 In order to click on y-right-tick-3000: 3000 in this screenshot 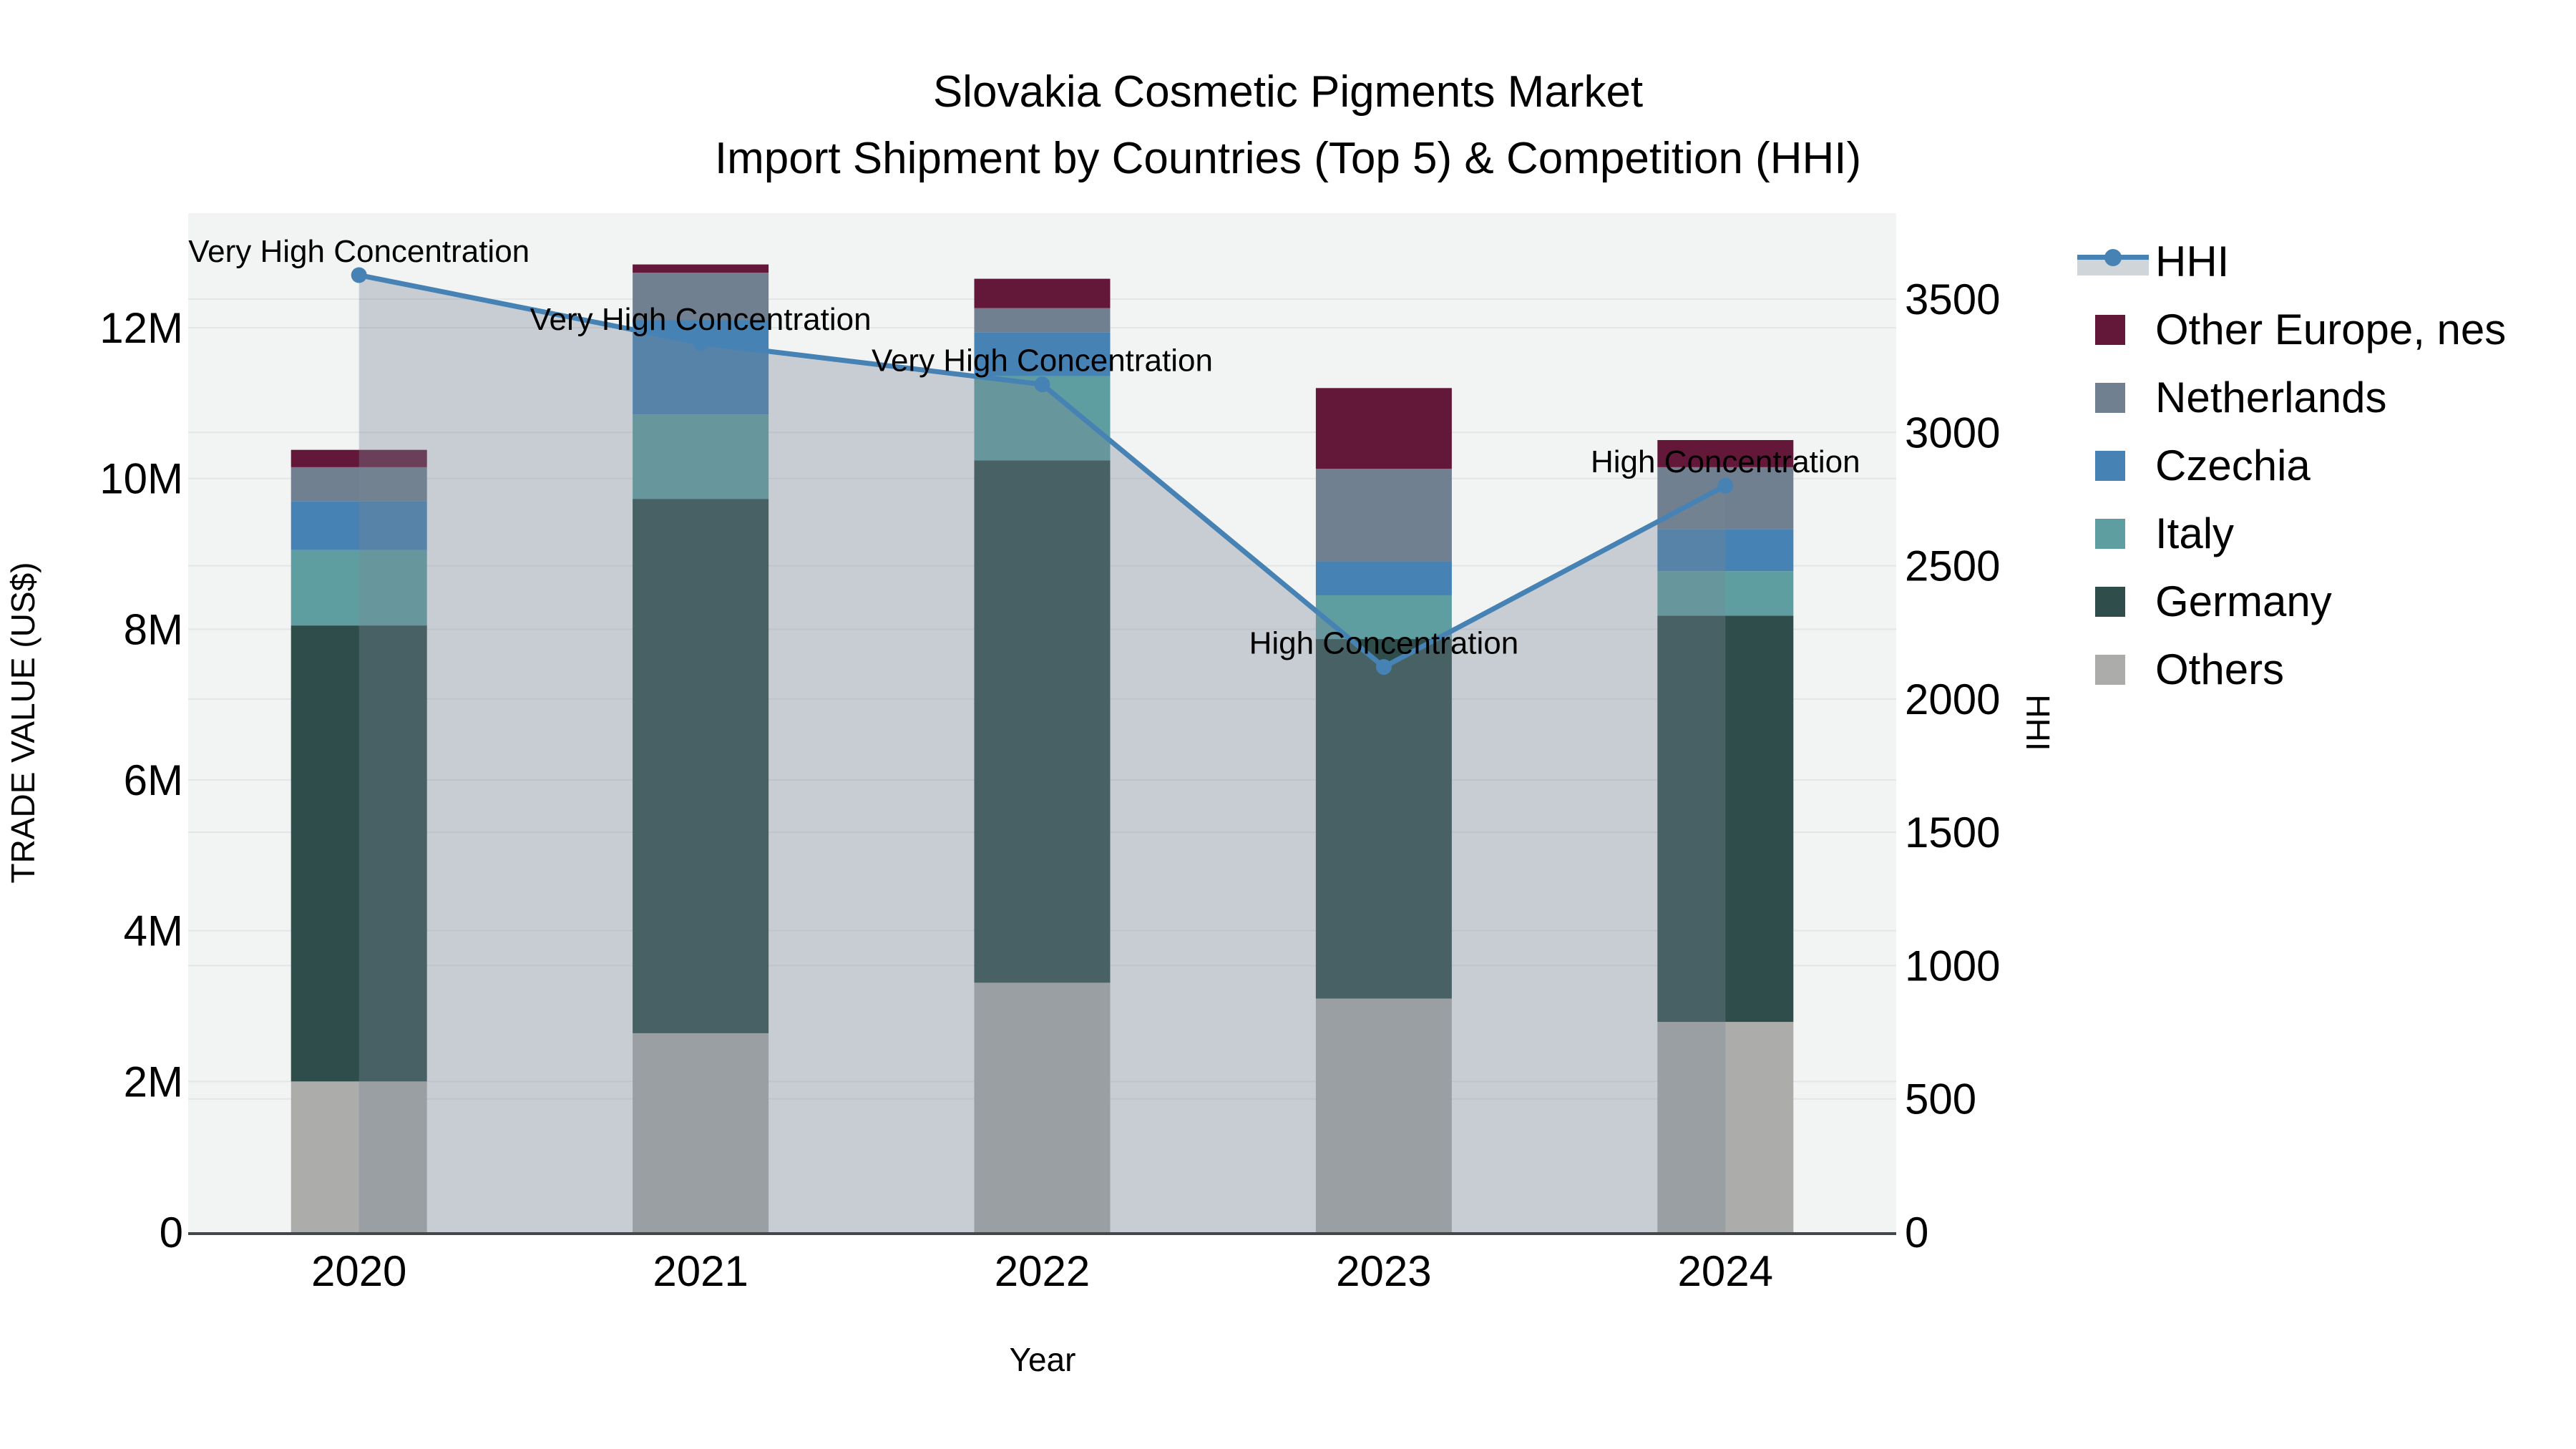, I will do `click(1953, 433)`.